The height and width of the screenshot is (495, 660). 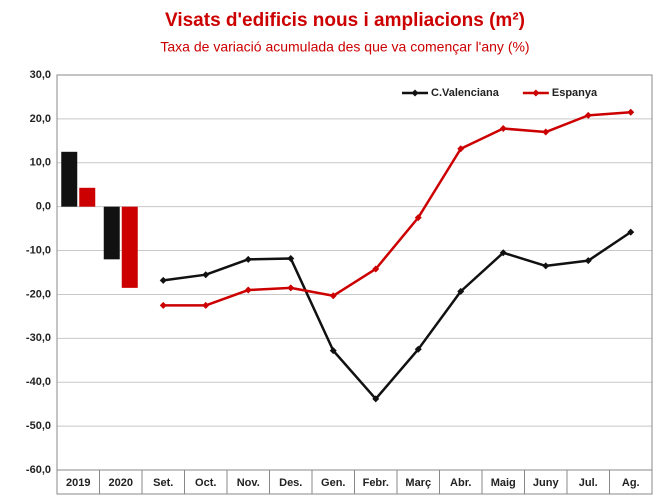 I want to click on x-tick-label: Gen., so click(x=333, y=483).